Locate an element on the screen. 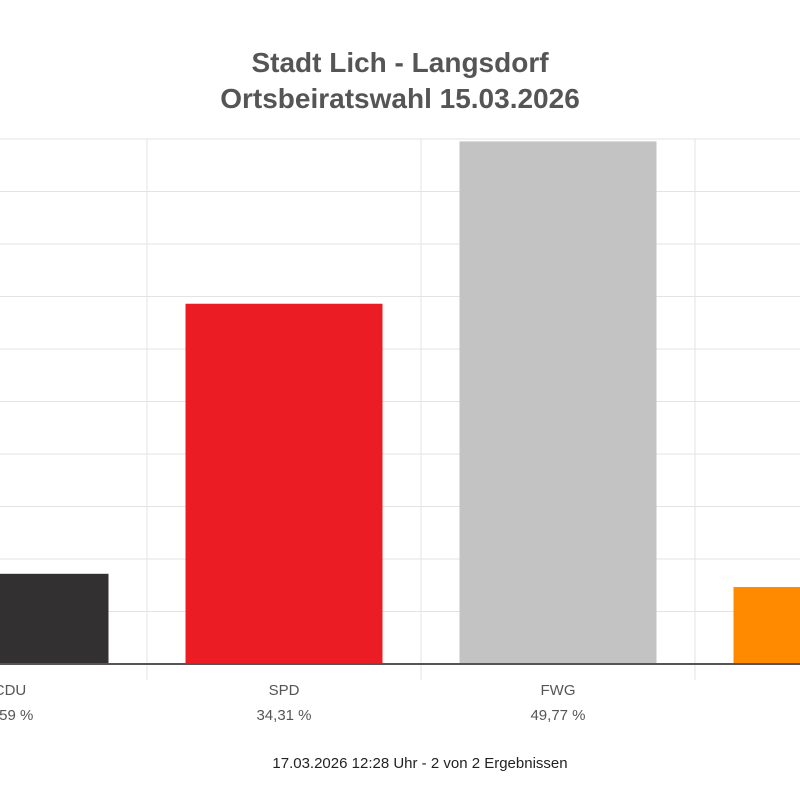 The width and height of the screenshot is (800, 800). chart-title-line-1: Stadt Lich - Langsdorf is located at coordinates (400, 62).